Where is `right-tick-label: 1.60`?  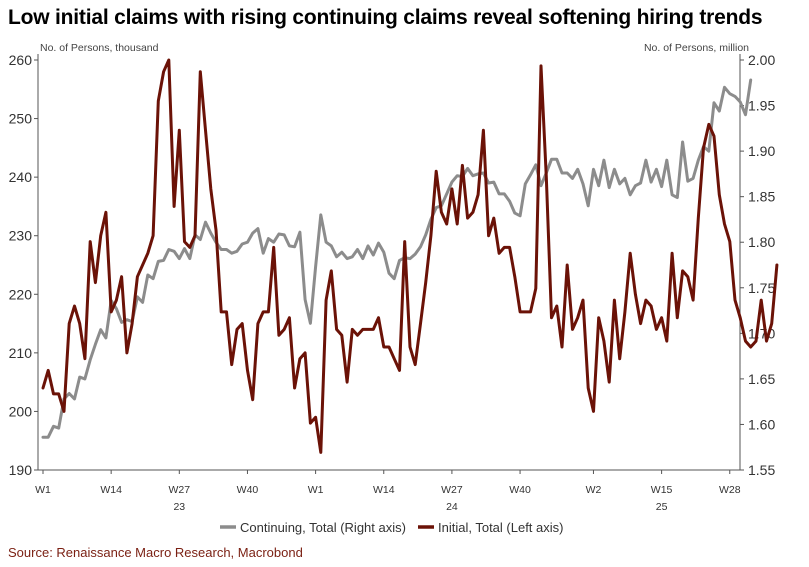 right-tick-label: 1.60 is located at coordinates (761, 424).